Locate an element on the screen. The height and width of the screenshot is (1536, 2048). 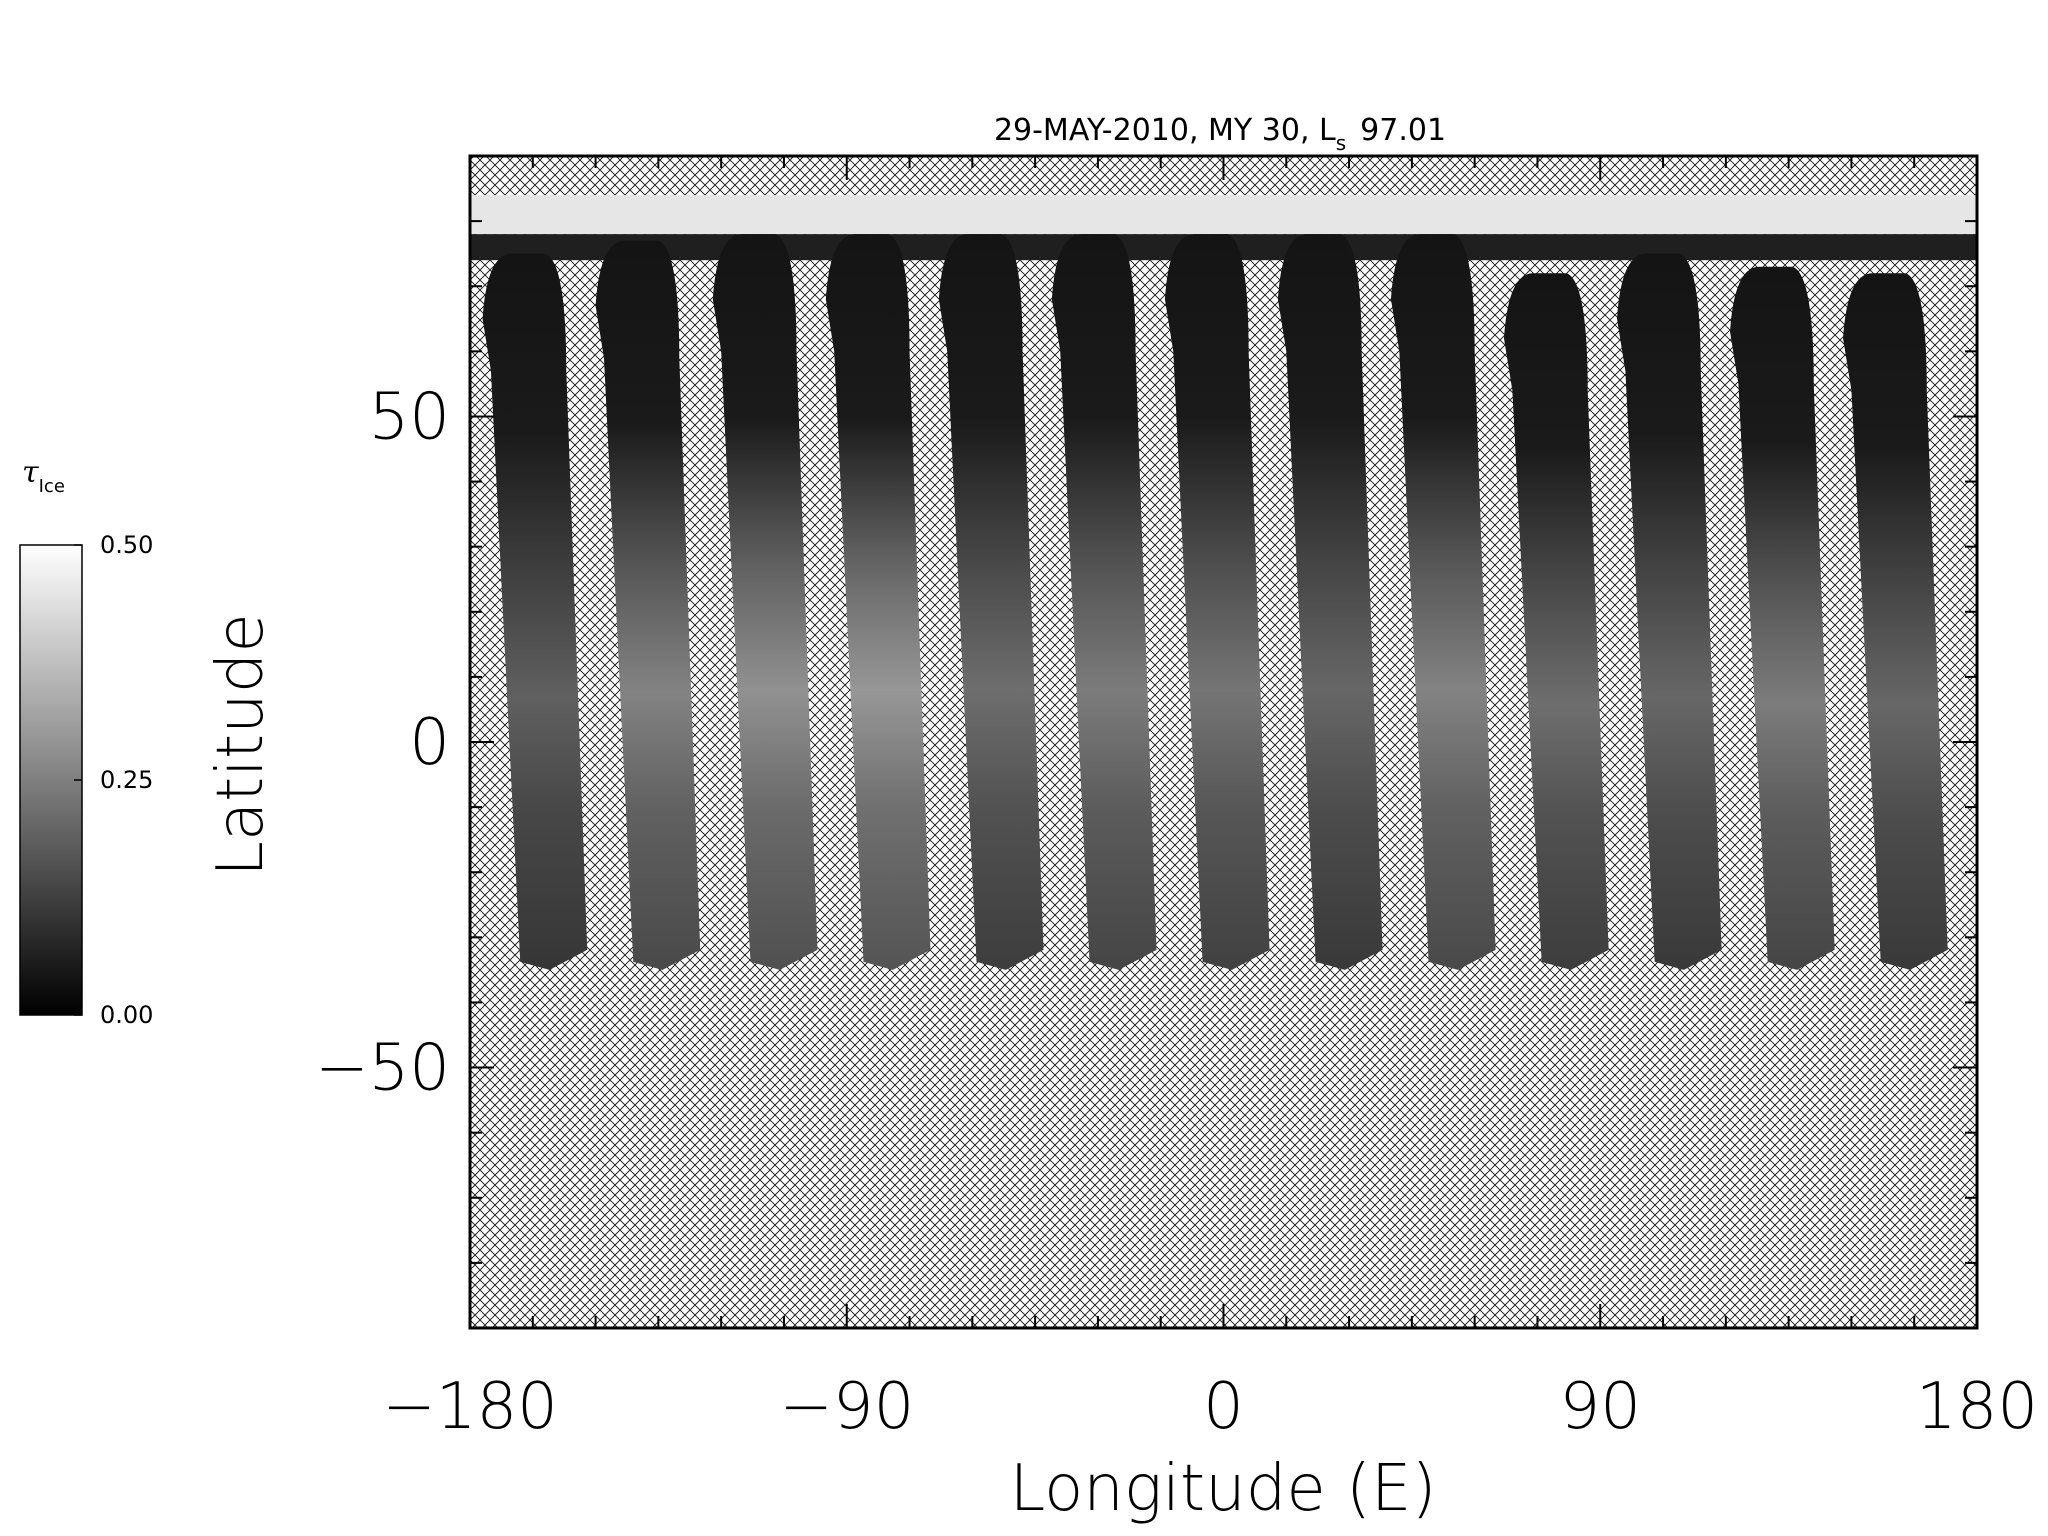
x-tick-label: 90 is located at coordinates (1600, 1407).